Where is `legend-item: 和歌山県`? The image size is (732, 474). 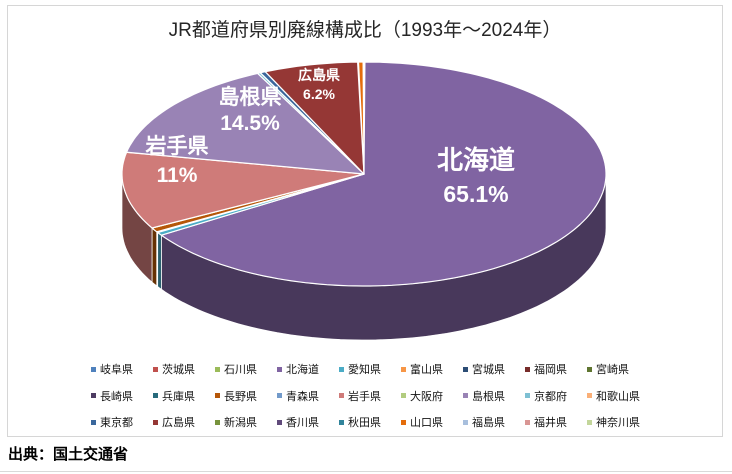
legend-item: 和歌山県 is located at coordinates (618, 396).